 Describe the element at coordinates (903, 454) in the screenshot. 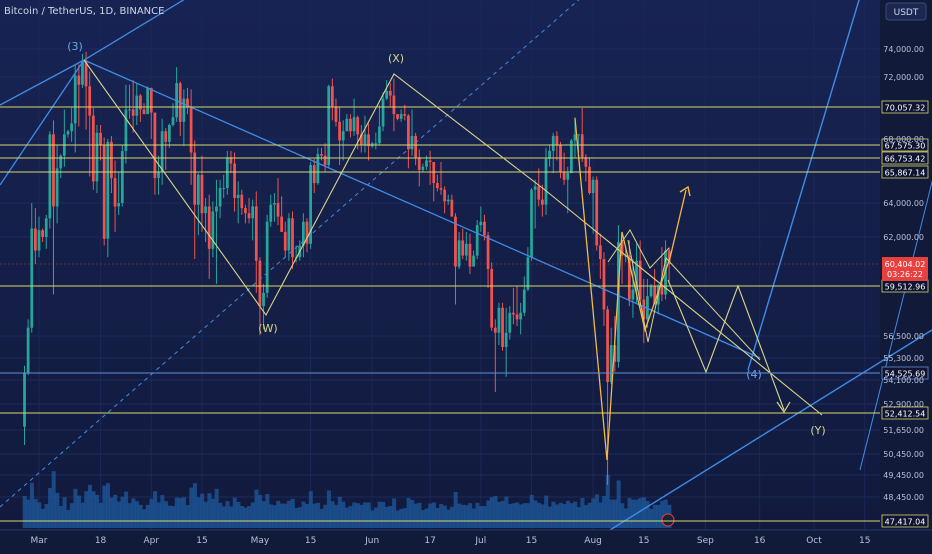

I see `price-tick-label: 50,450.00` at that location.